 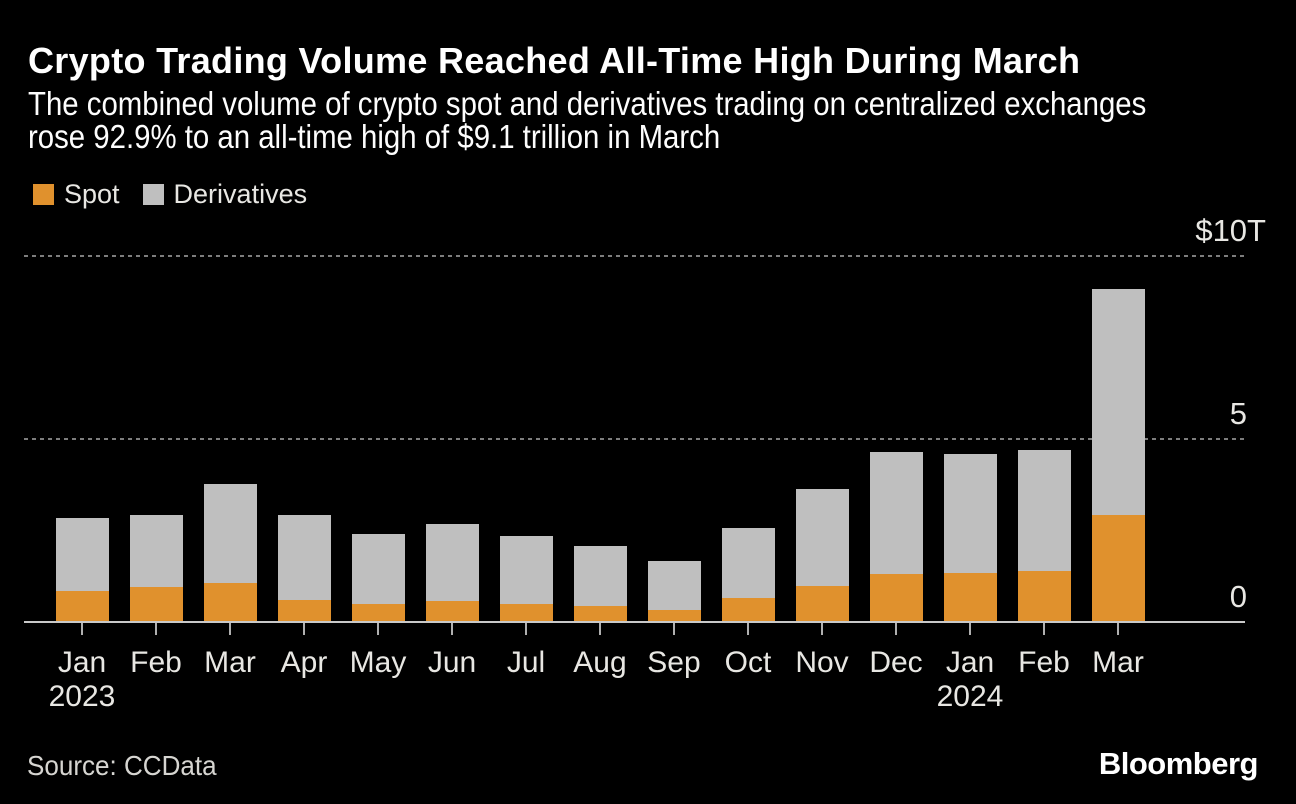 What do you see at coordinates (526, 662) in the screenshot?
I see `x-axis-label-jul-6: Jul` at bounding box center [526, 662].